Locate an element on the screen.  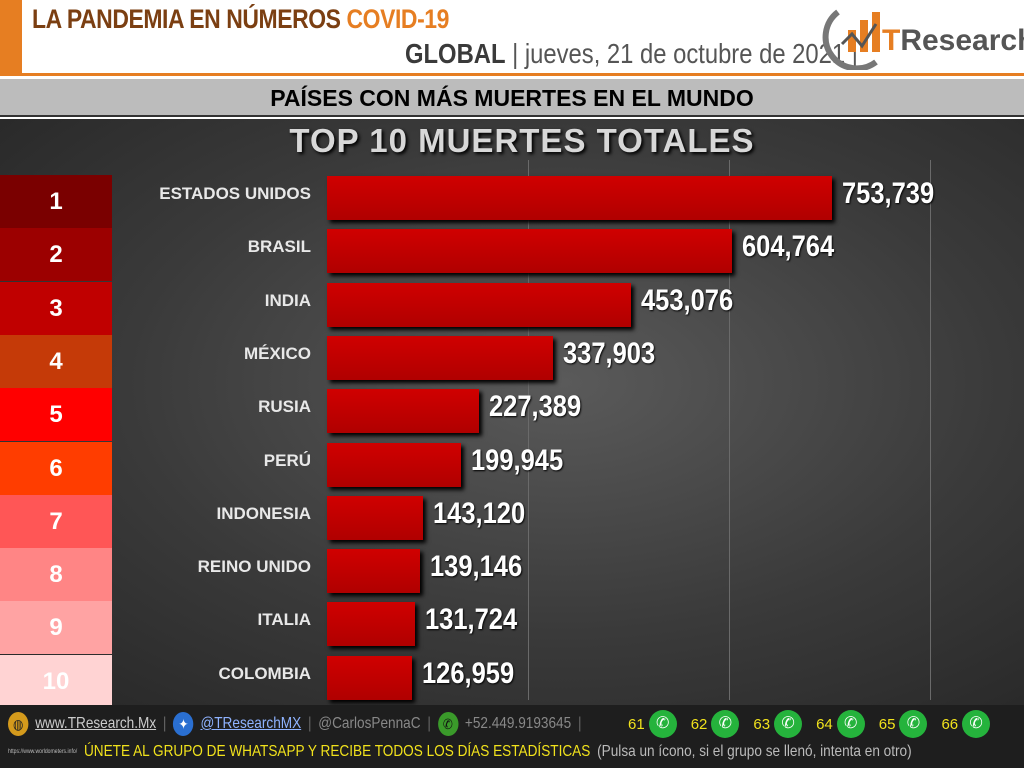
accent-bar is located at coordinates (11, 37).